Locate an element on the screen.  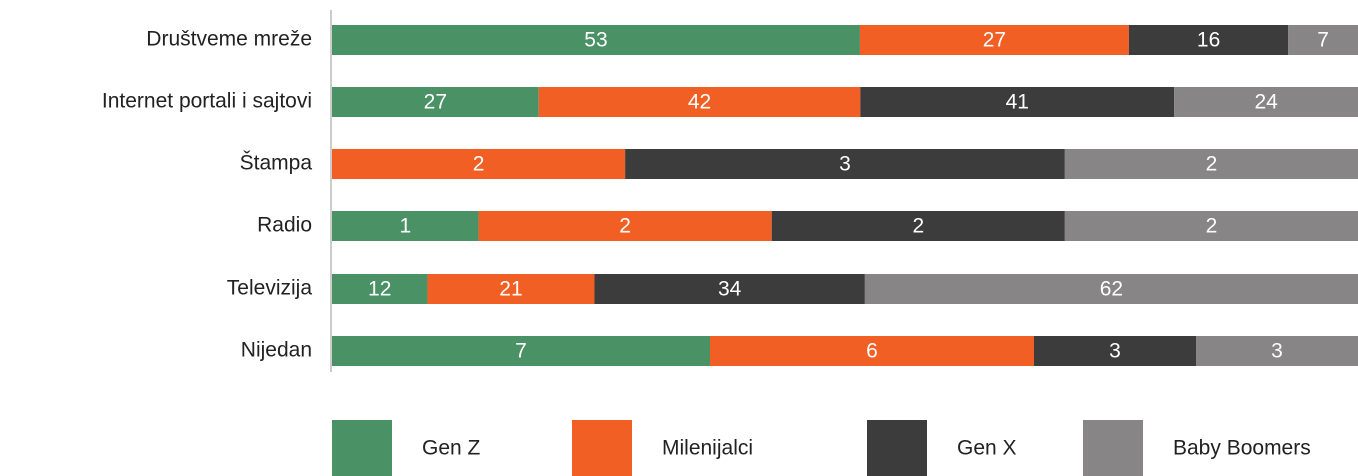
value-label: 6 is located at coordinates (872, 351).